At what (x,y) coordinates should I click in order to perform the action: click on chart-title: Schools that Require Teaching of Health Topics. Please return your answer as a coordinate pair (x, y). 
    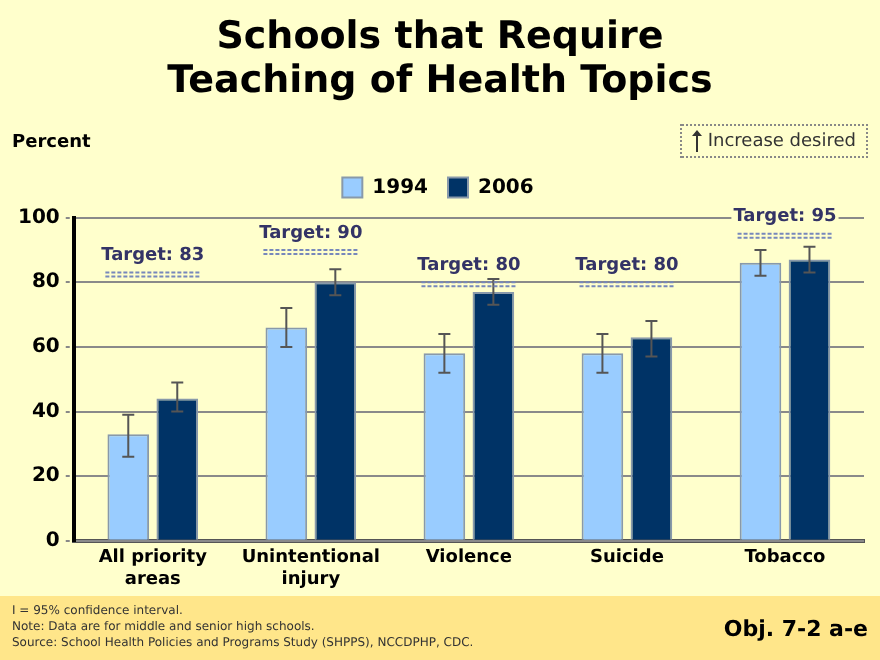
    Looking at the image, I should click on (440, 59).